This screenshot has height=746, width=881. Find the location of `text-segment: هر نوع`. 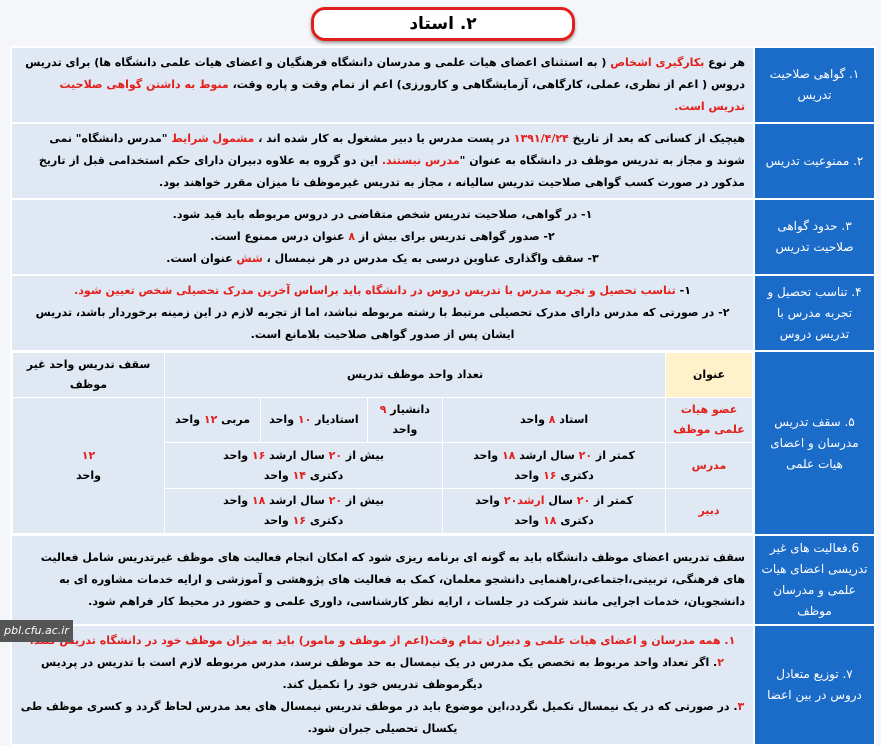

text-segment: هر نوع is located at coordinates (724, 62).